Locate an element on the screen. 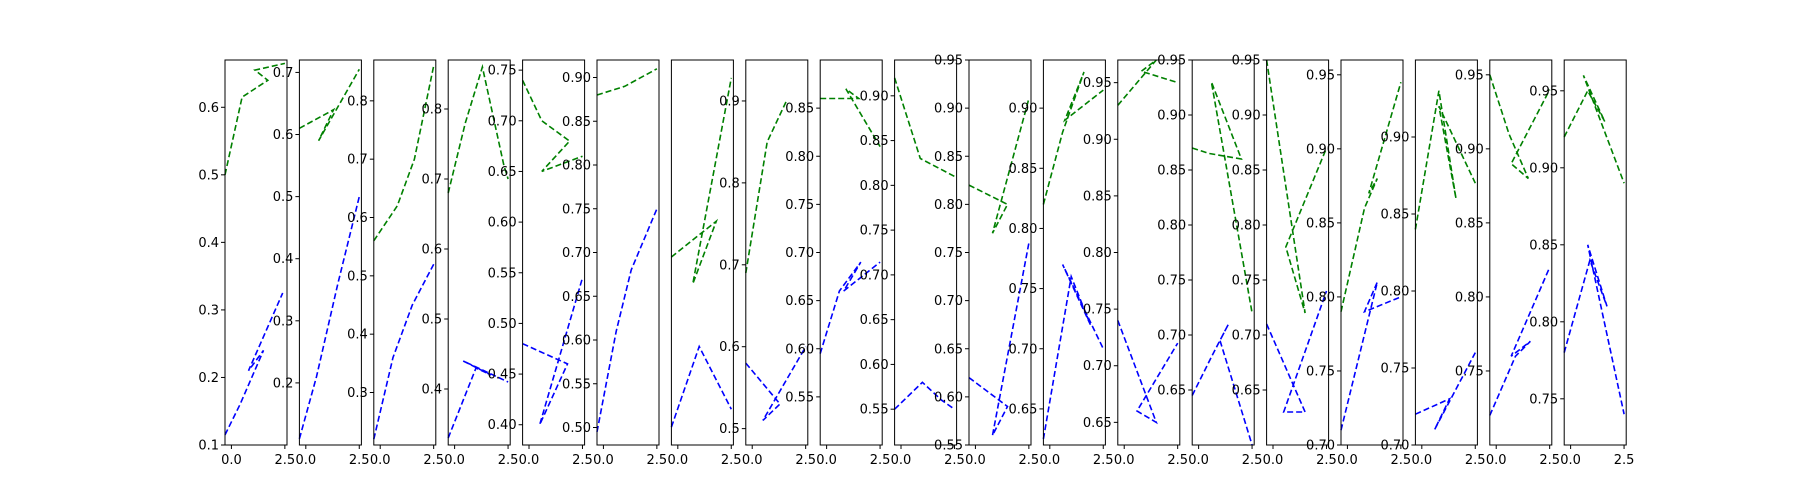 This screenshot has height=500, width=1800. subplot-14: 0.650.700.750.800.850.900.950.0 2.5 is located at coordinates (1209, 261).